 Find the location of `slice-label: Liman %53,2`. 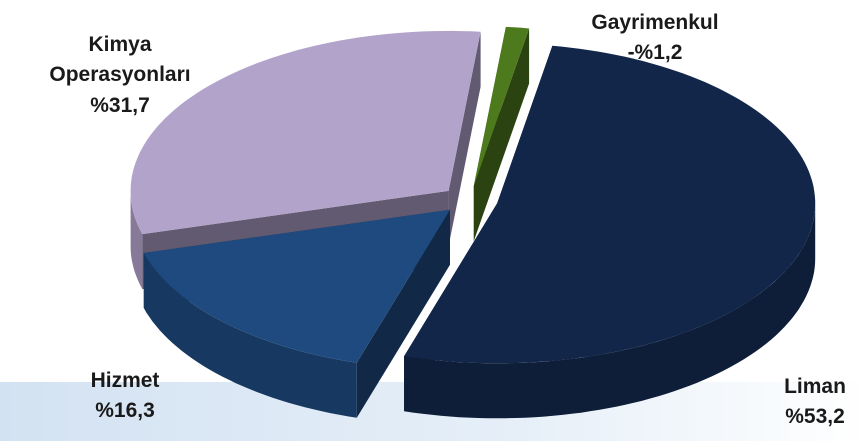

slice-label: Liman %53,2 is located at coordinates (811, 402).